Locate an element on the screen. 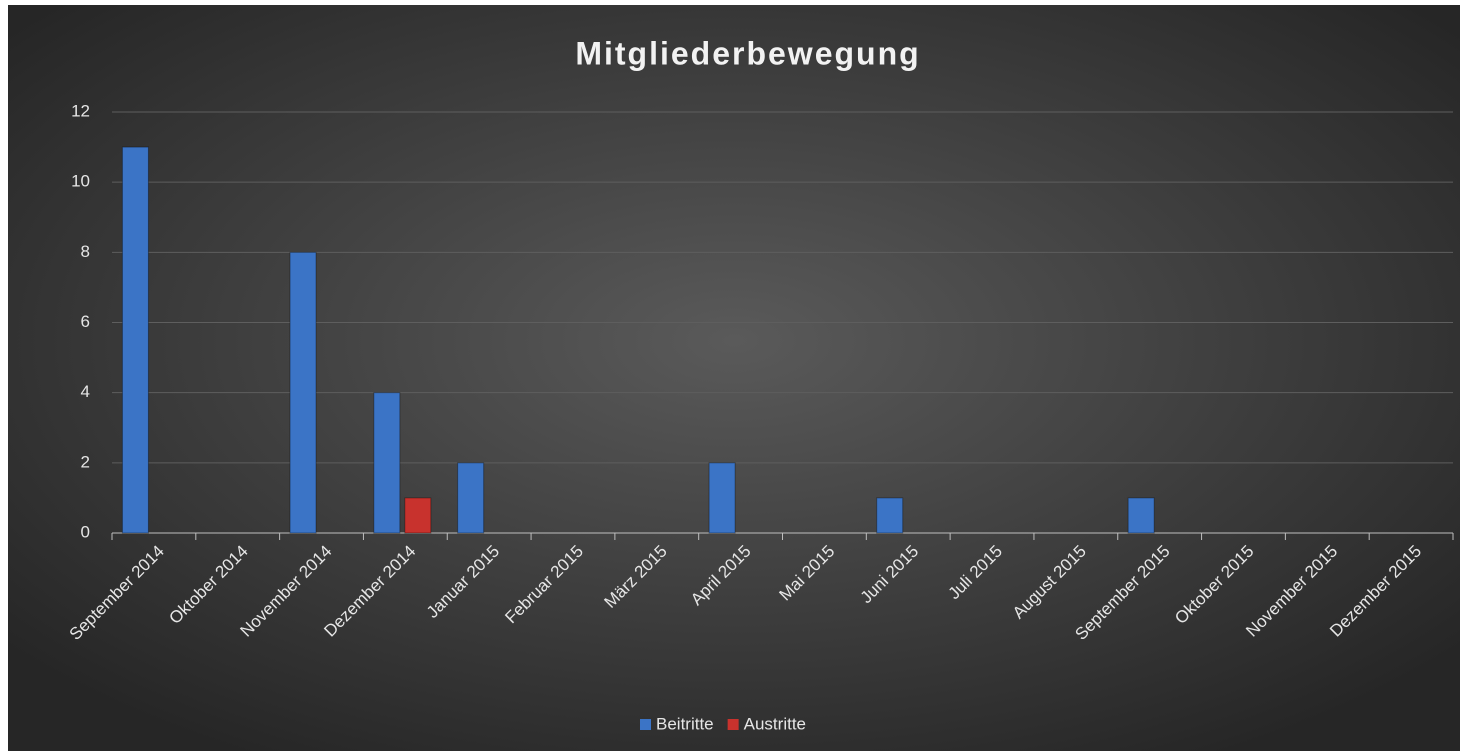 This screenshot has height=756, width=1468. y-tick-label: 0 is located at coordinates (85, 531).